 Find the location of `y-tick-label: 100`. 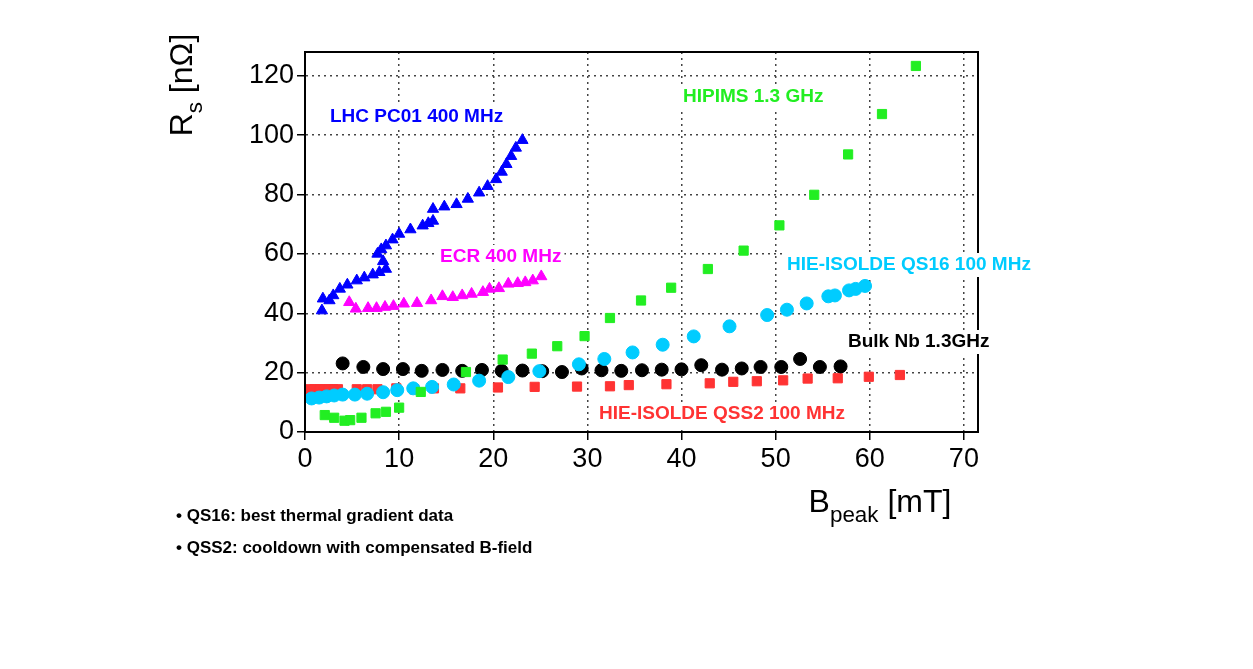

y-tick-label: 100 is located at coordinates (271, 133).